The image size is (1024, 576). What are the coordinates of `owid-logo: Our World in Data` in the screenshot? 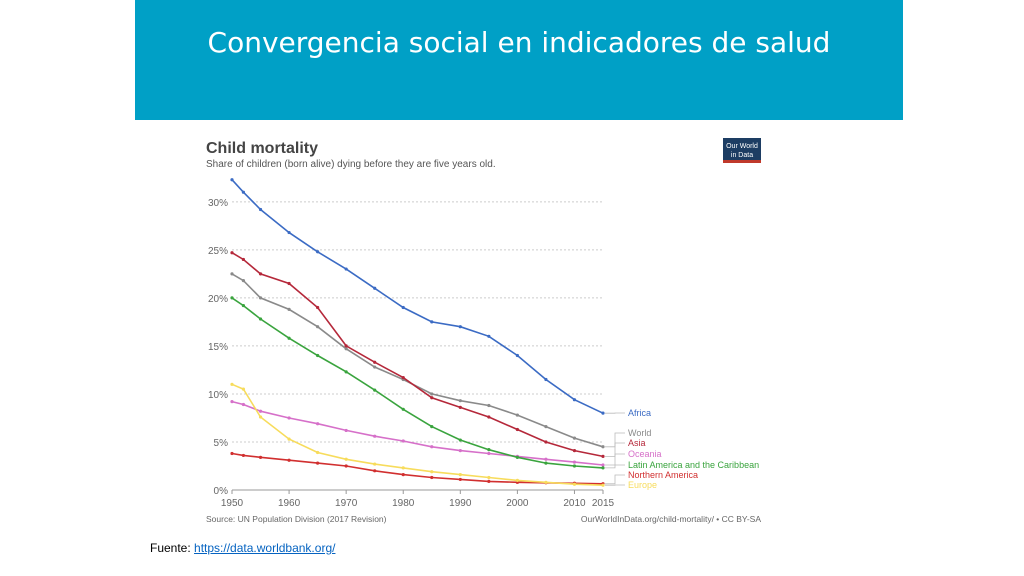 It's located at (742, 150).